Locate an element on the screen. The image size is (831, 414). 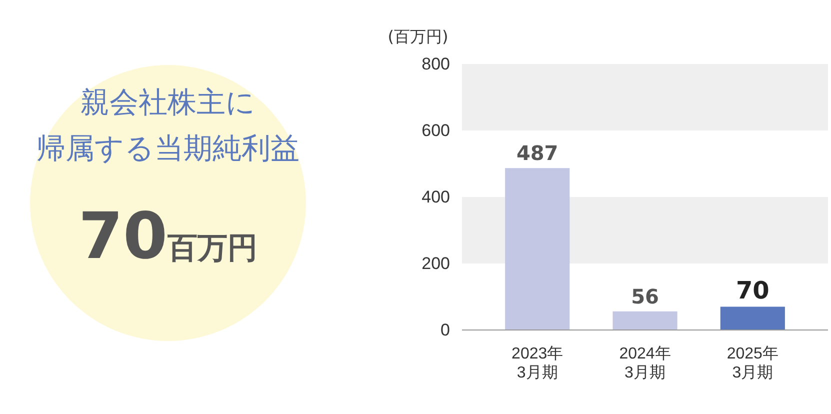
data-label: 487 is located at coordinates (537, 153).